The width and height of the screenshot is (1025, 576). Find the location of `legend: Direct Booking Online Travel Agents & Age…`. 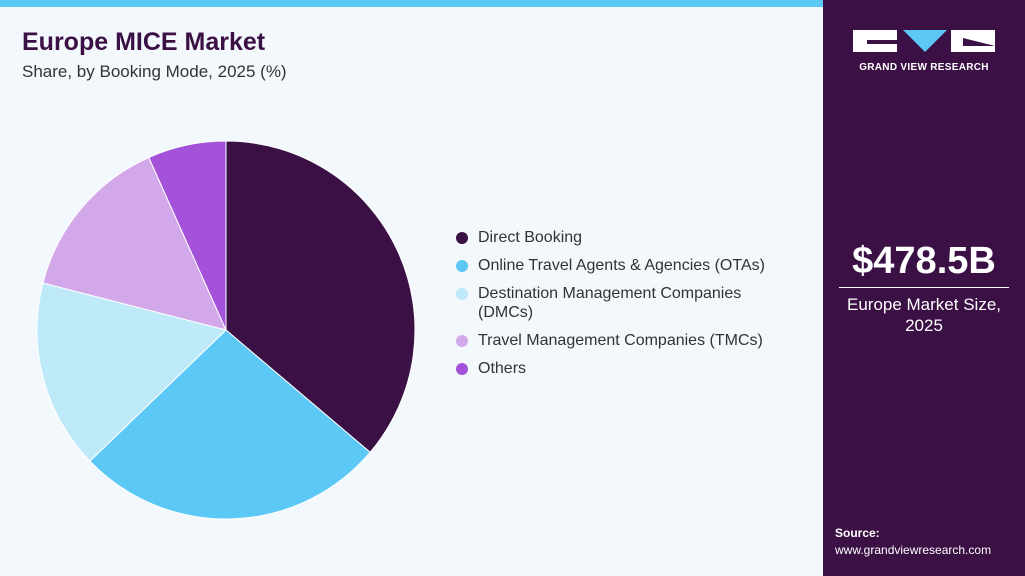

legend: Direct Booking Online Travel Agents & Age… is located at coordinates (626, 307).